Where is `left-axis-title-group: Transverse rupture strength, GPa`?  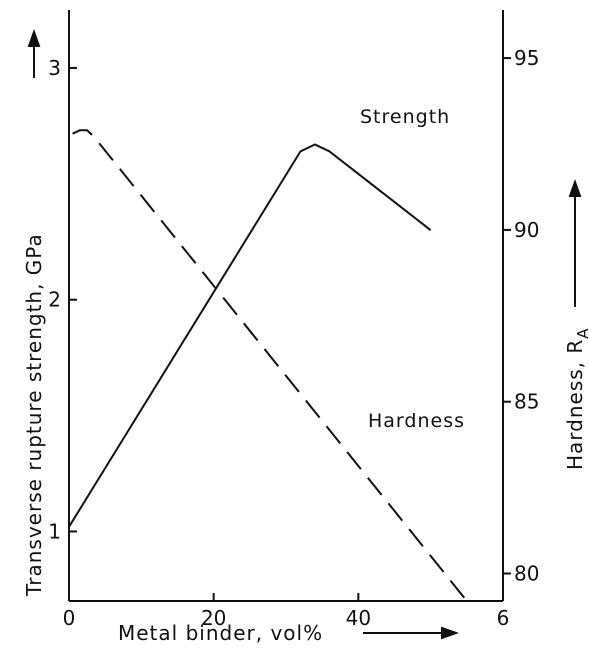
left-axis-title-group: Transverse rupture strength, GPa is located at coordinates (34, 313).